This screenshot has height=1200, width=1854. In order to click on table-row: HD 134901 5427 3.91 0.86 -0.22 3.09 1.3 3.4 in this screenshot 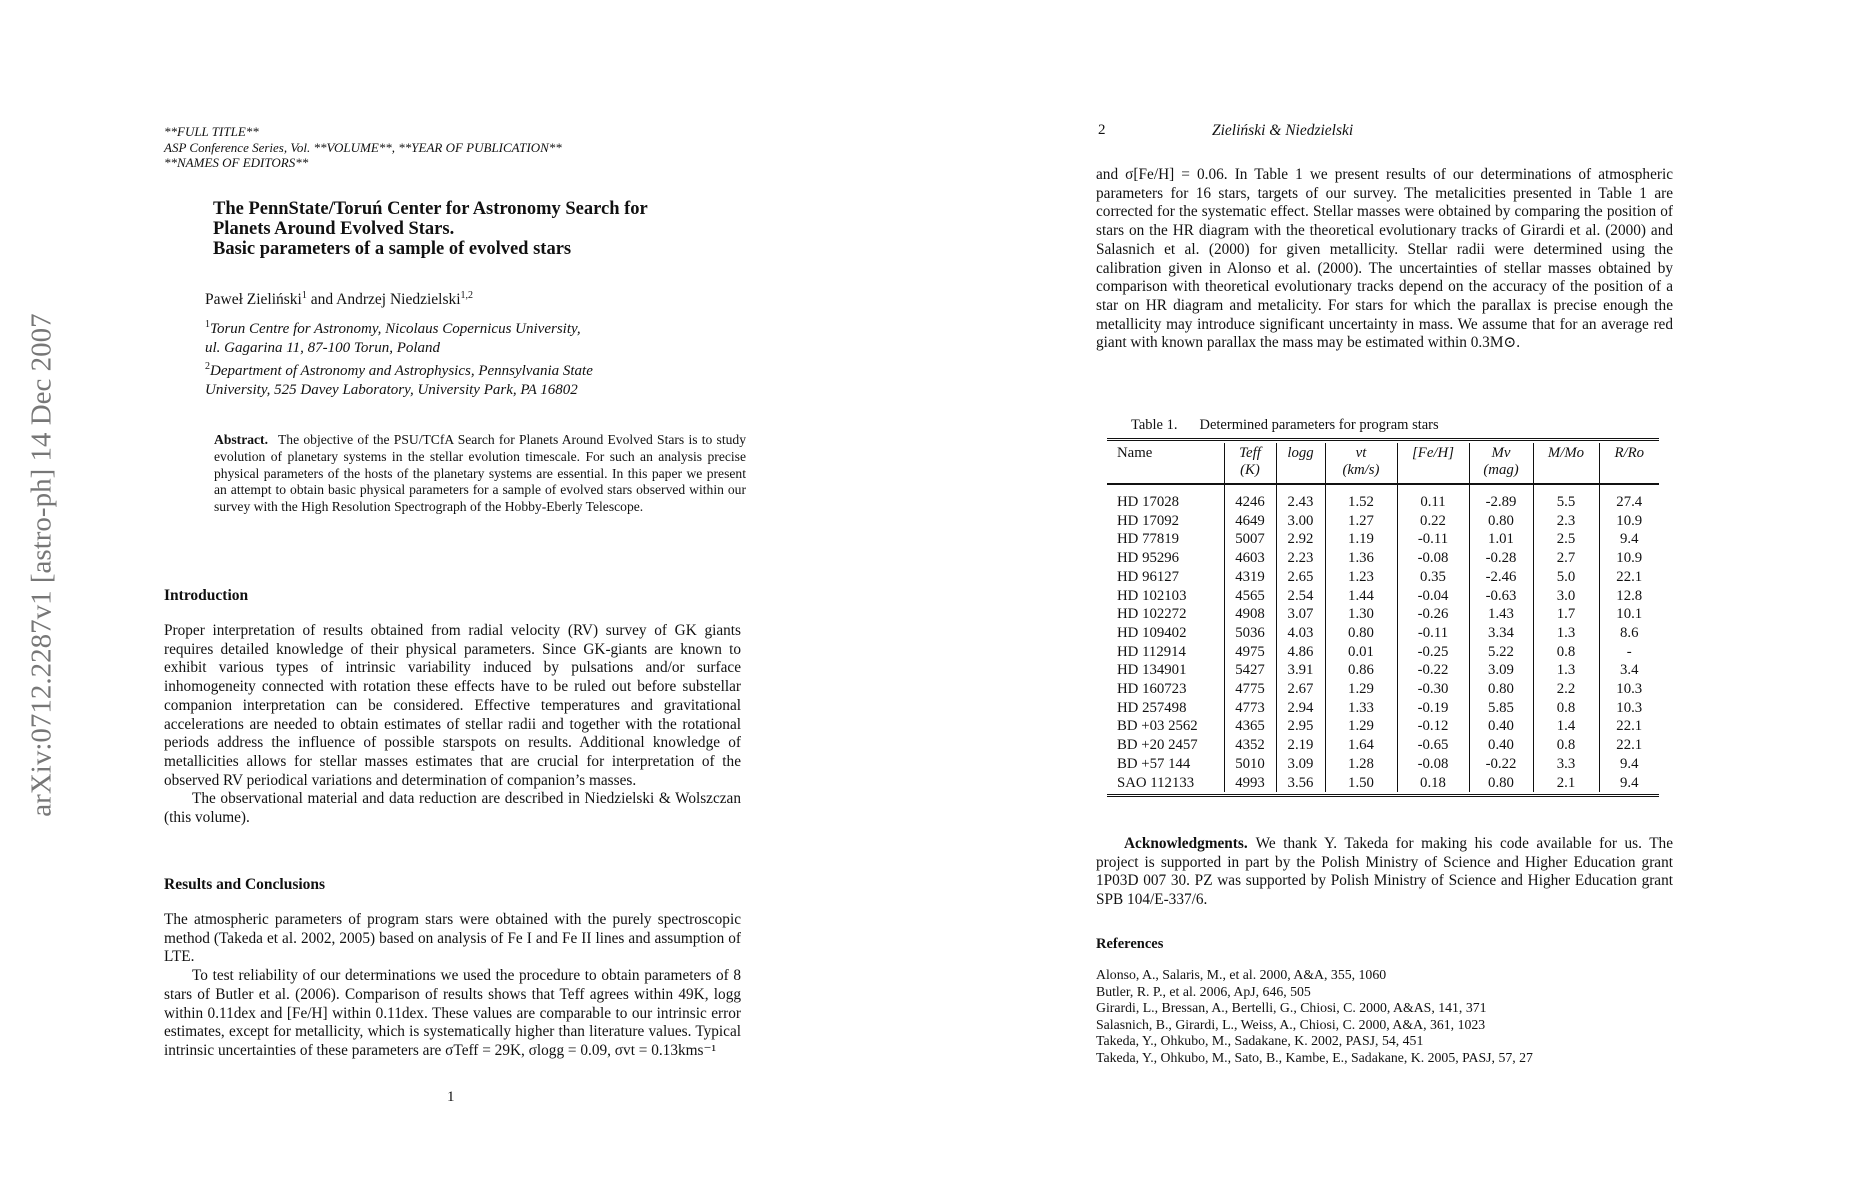, I will do `click(1383, 671)`.